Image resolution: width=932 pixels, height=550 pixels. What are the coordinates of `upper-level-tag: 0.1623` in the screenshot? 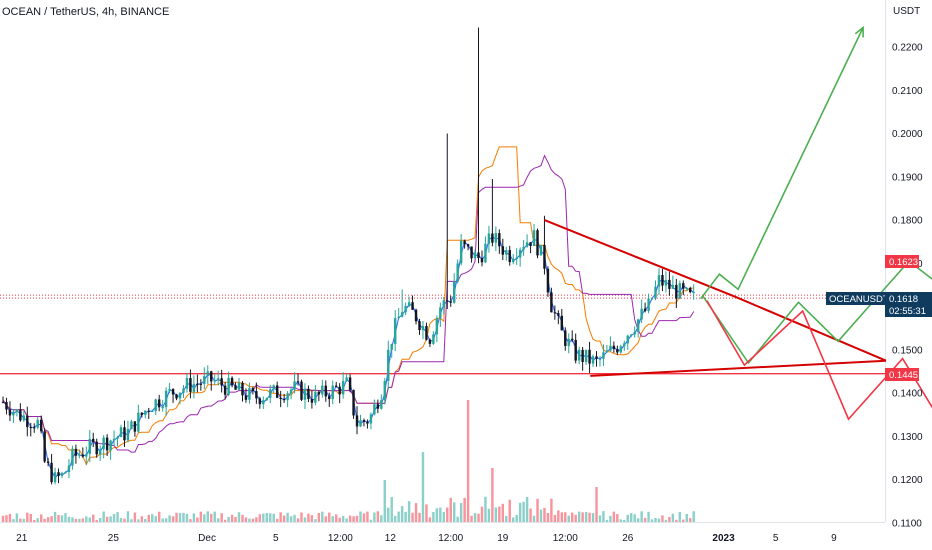 It's located at (902, 261).